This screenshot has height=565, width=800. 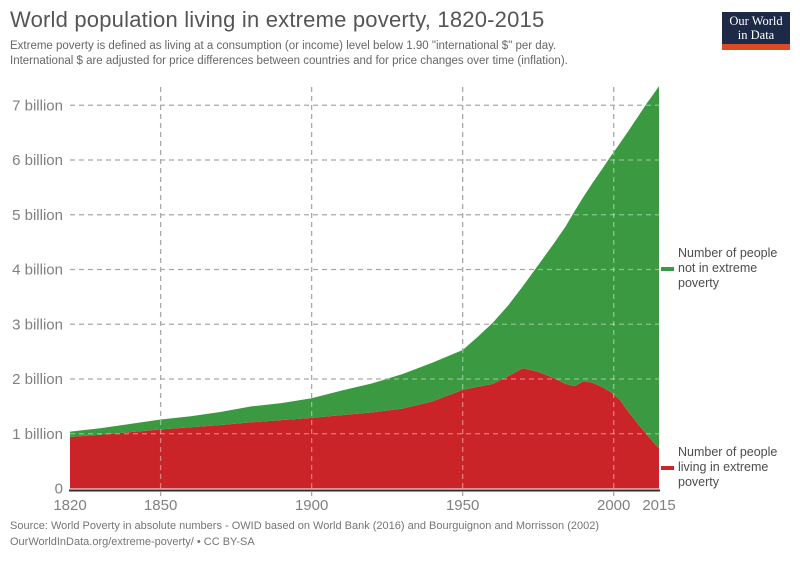 I want to click on x-tick-label: 1850, so click(x=160, y=505).